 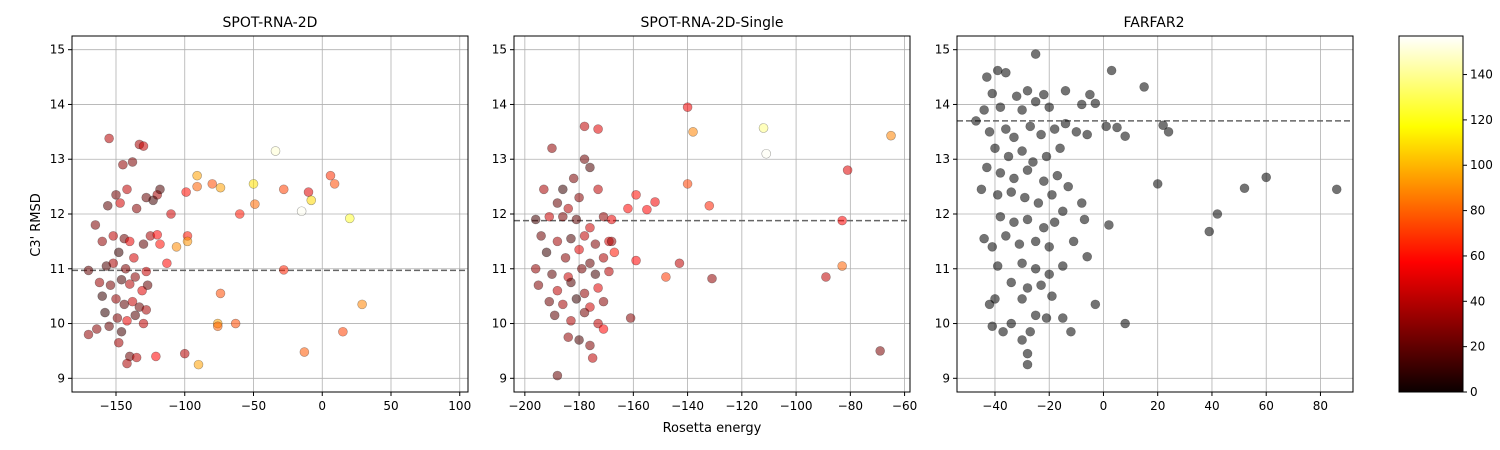 I want to click on colorbar-tick-label: 60, so click(x=1477, y=256).